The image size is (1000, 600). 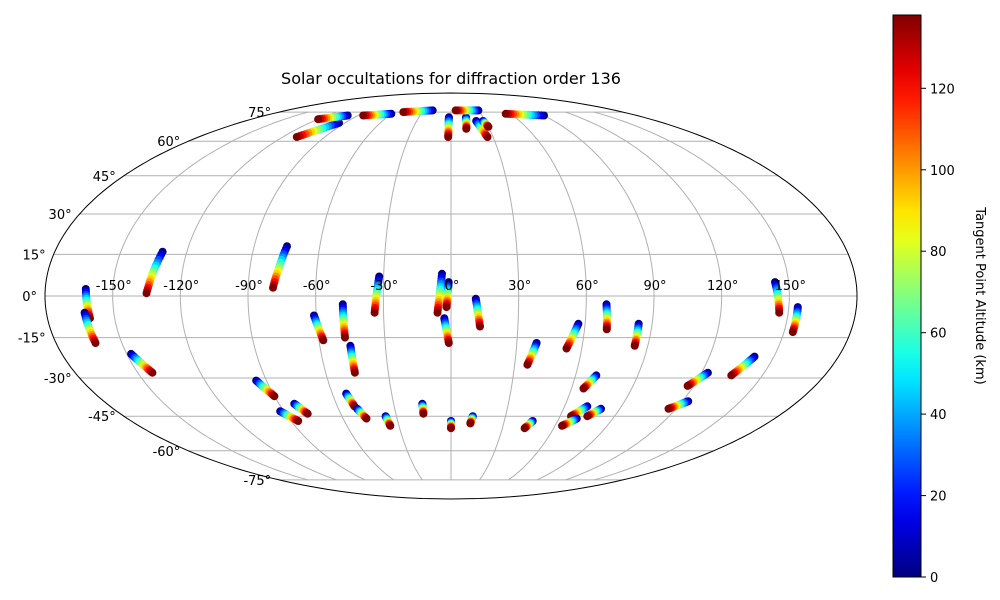 What do you see at coordinates (938, 415) in the screenshot?
I see `colorbar-tick-label: 40` at bounding box center [938, 415].